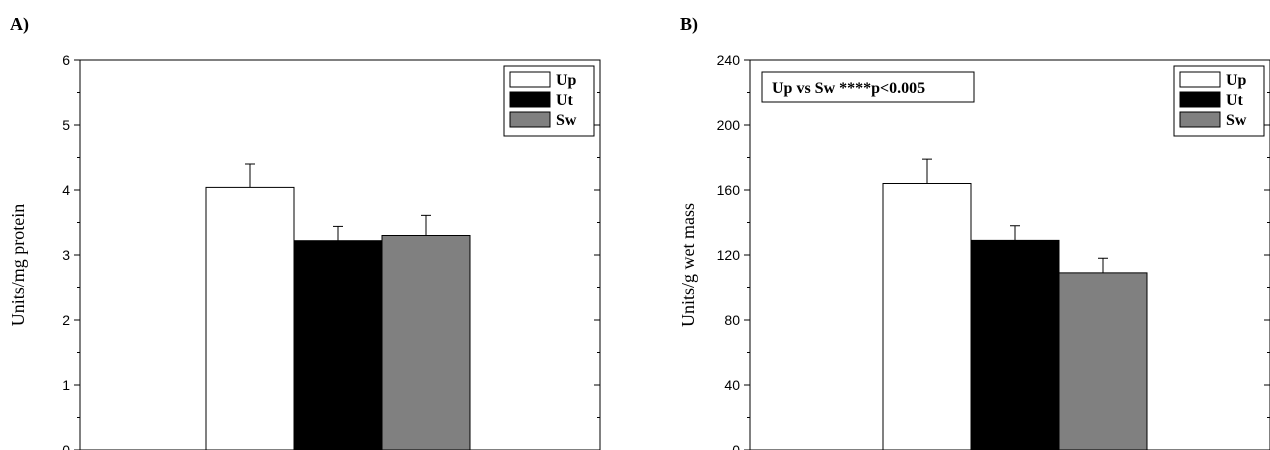 The width and height of the screenshot is (1270, 450). I want to click on significance-annotation: Up vs Sw ****p<0.005, so click(868, 87).